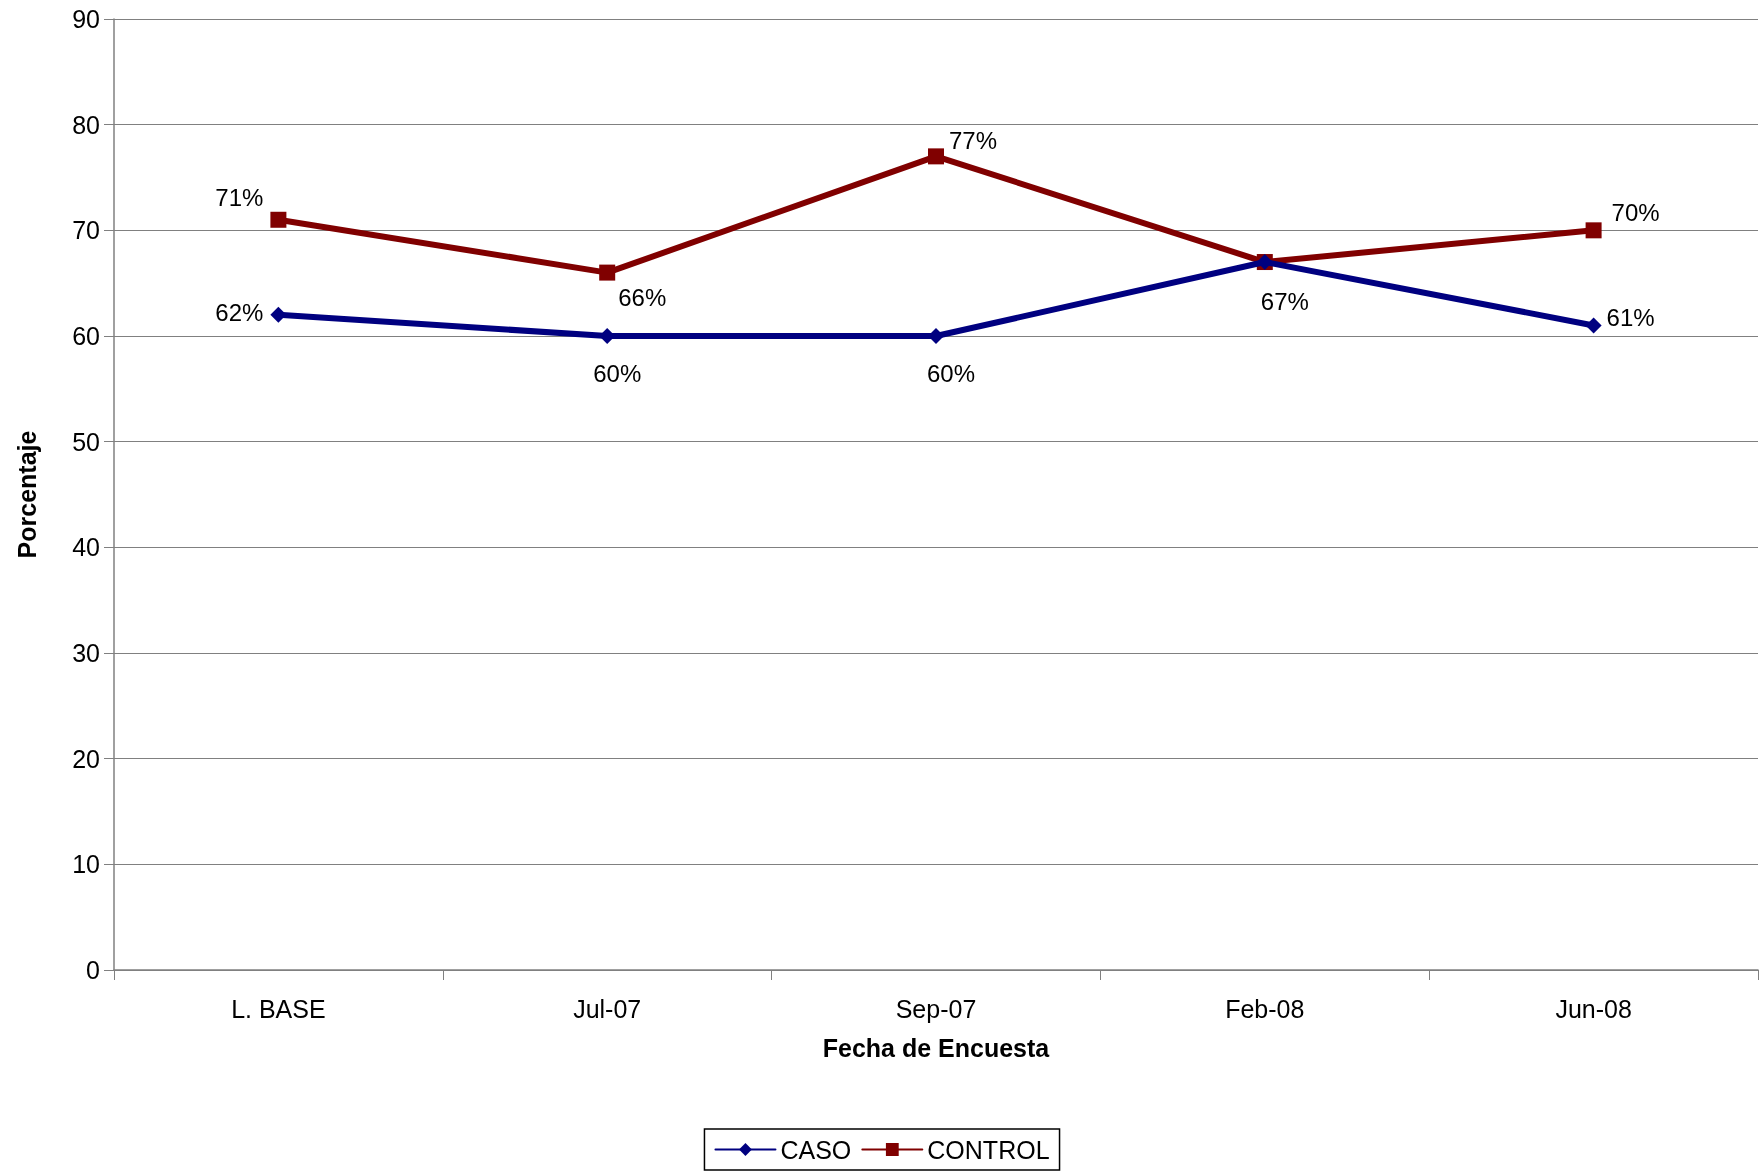 This screenshot has width=1764, height=1172. What do you see at coordinates (988, 1149) in the screenshot?
I see `legend-label: CONTROL` at bounding box center [988, 1149].